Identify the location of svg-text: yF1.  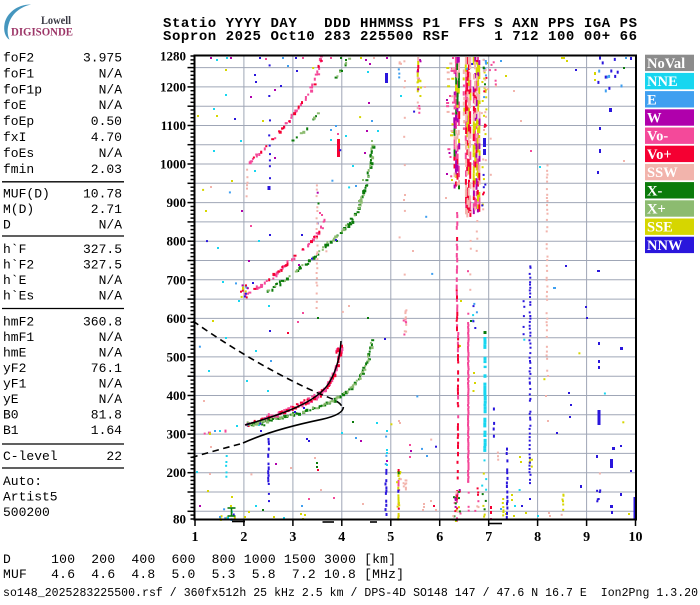
(15, 384).